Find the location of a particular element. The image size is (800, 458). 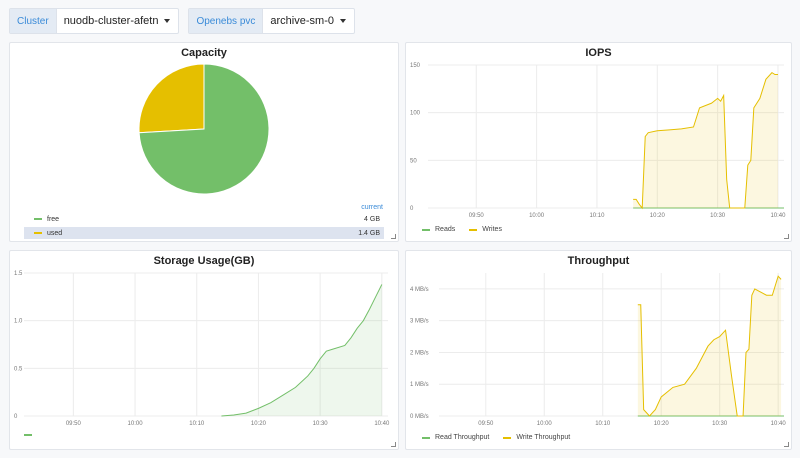

legend-label: used is located at coordinates (55, 233).